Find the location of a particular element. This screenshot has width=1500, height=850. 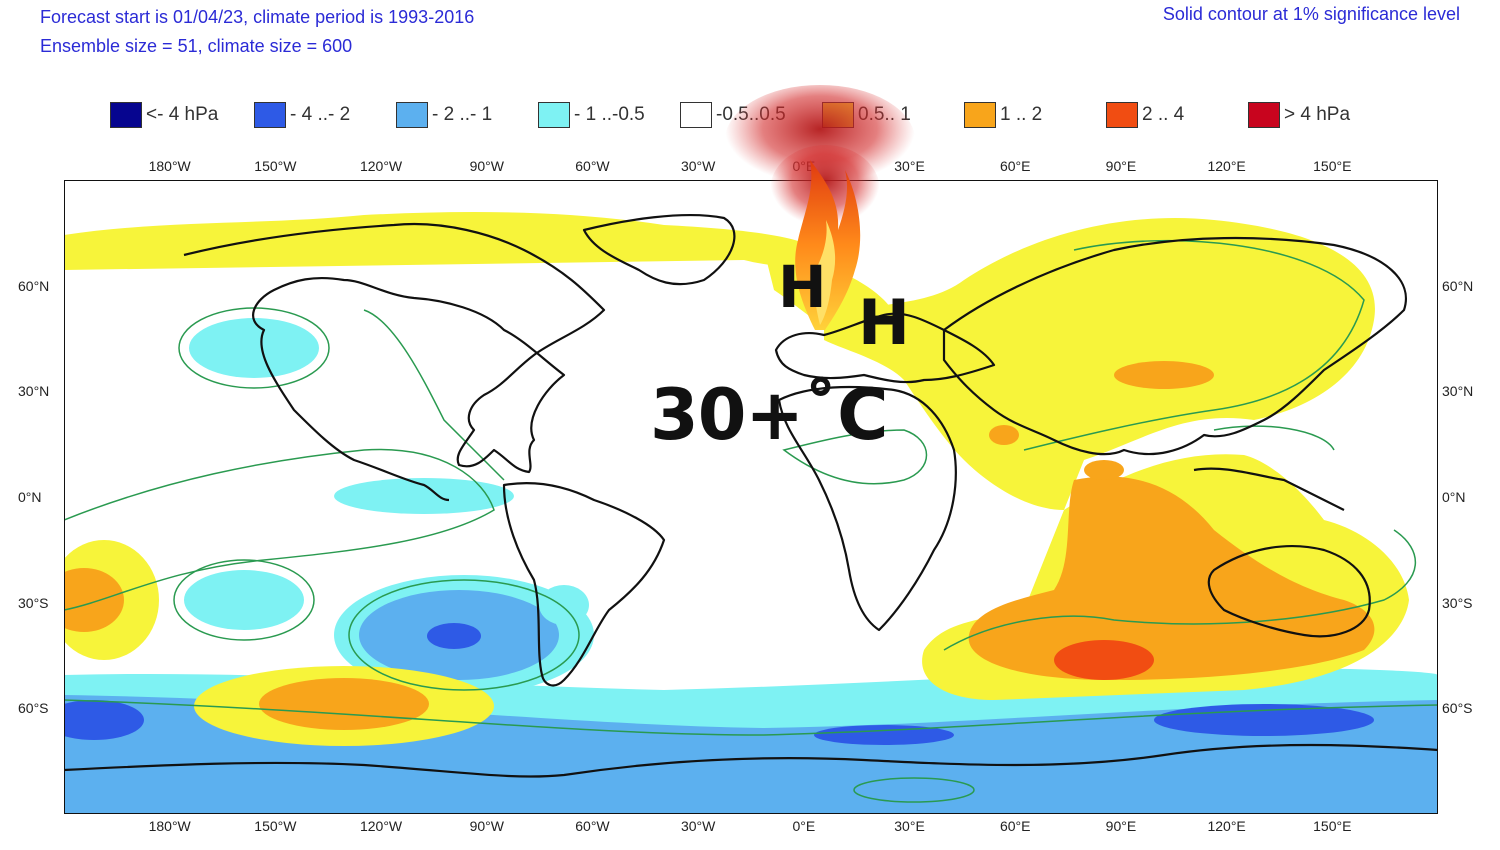

asia-coast is located at coordinates (1174, 346).